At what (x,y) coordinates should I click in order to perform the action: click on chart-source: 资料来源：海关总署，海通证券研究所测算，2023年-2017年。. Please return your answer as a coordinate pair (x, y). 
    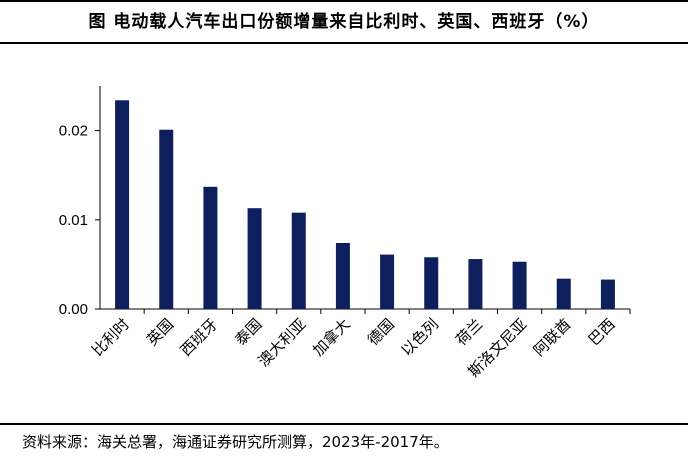
    Looking at the image, I should click on (235, 442).